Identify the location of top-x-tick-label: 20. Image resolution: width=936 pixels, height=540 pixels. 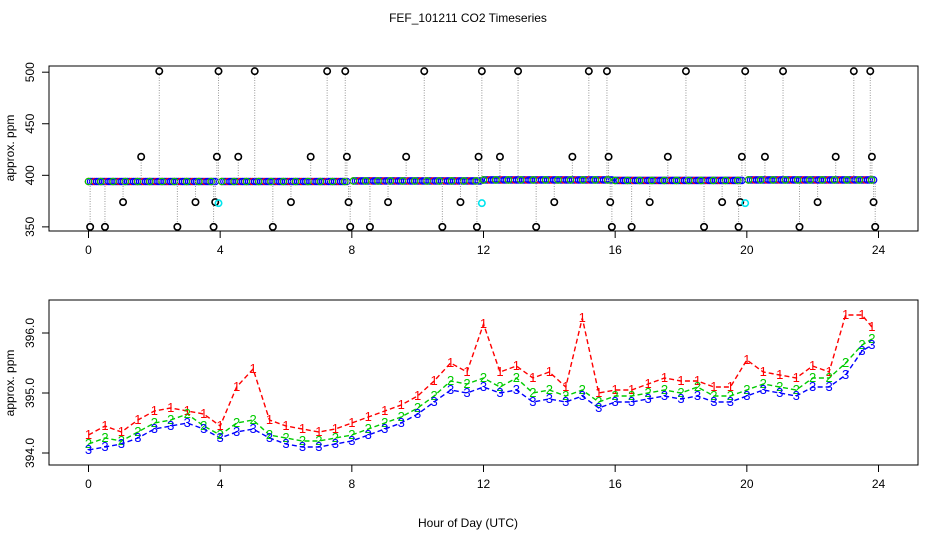
(747, 250).